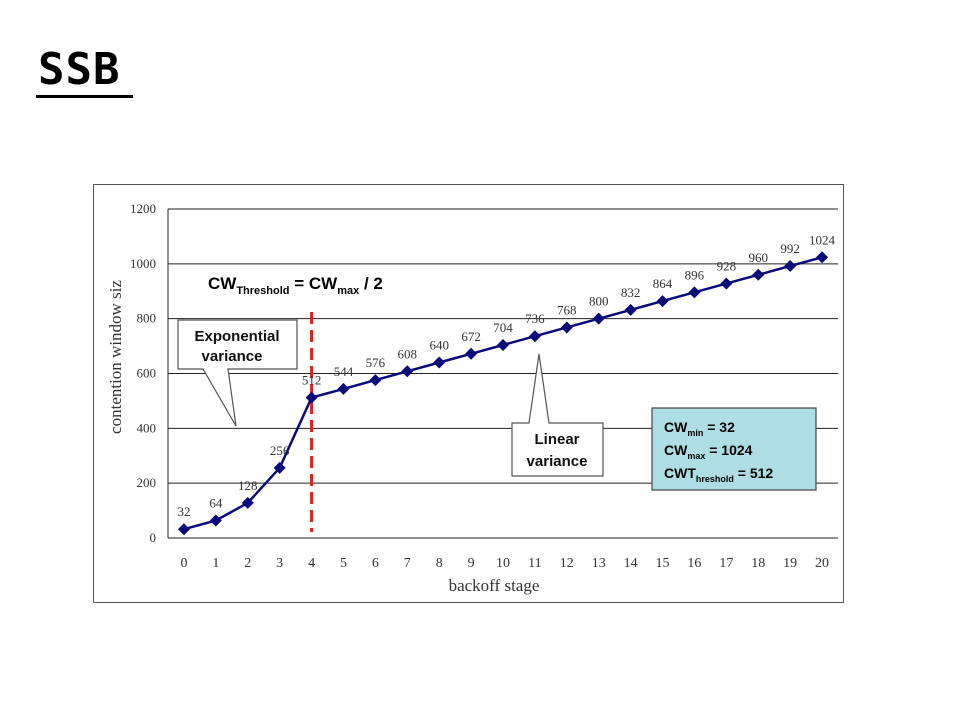 The width and height of the screenshot is (960, 720). I want to click on x-tick-9: 9, so click(471, 563).